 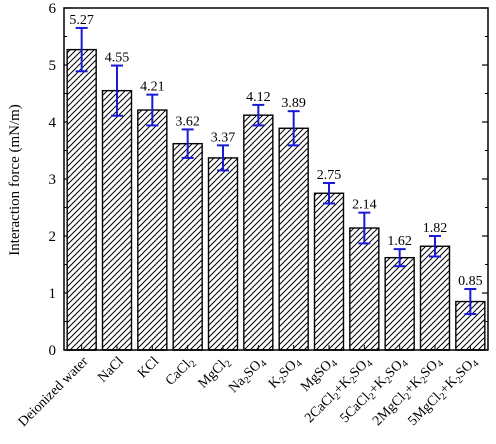 What do you see at coordinates (117, 58) in the screenshot?
I see `value-label: 4.55` at bounding box center [117, 58].